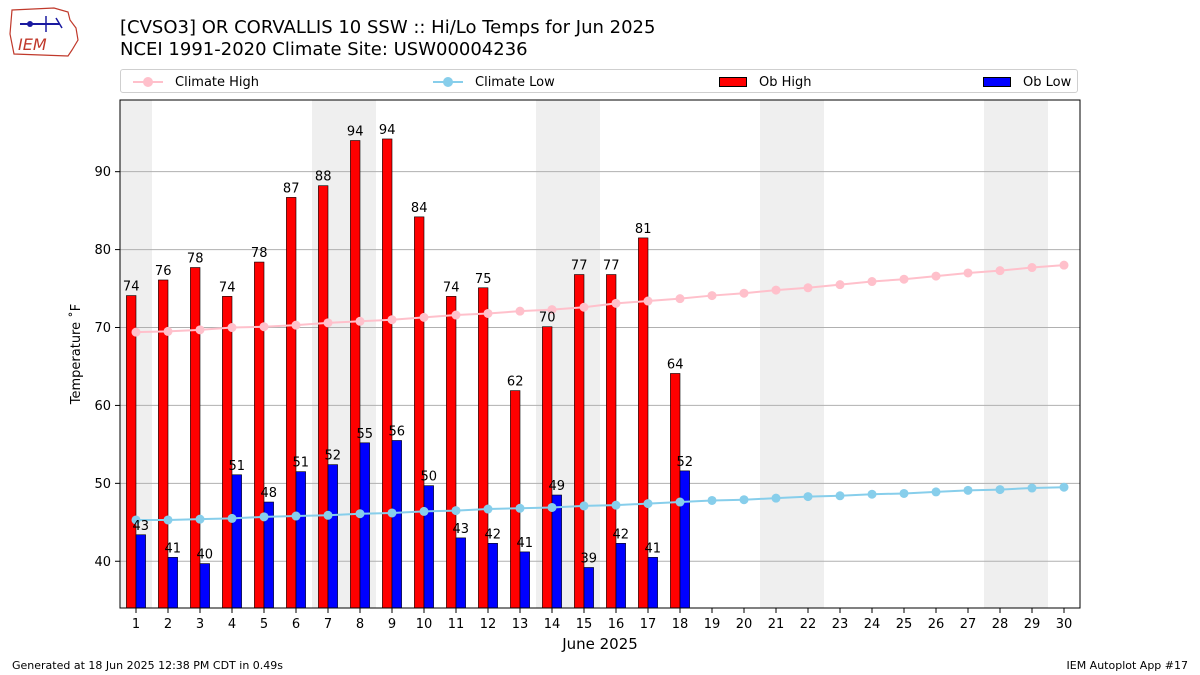 The width and height of the screenshot is (1200, 675). Describe the element at coordinates (1127, 665) in the screenshot. I see `app-footer: IEM Autoplot App #17` at that location.